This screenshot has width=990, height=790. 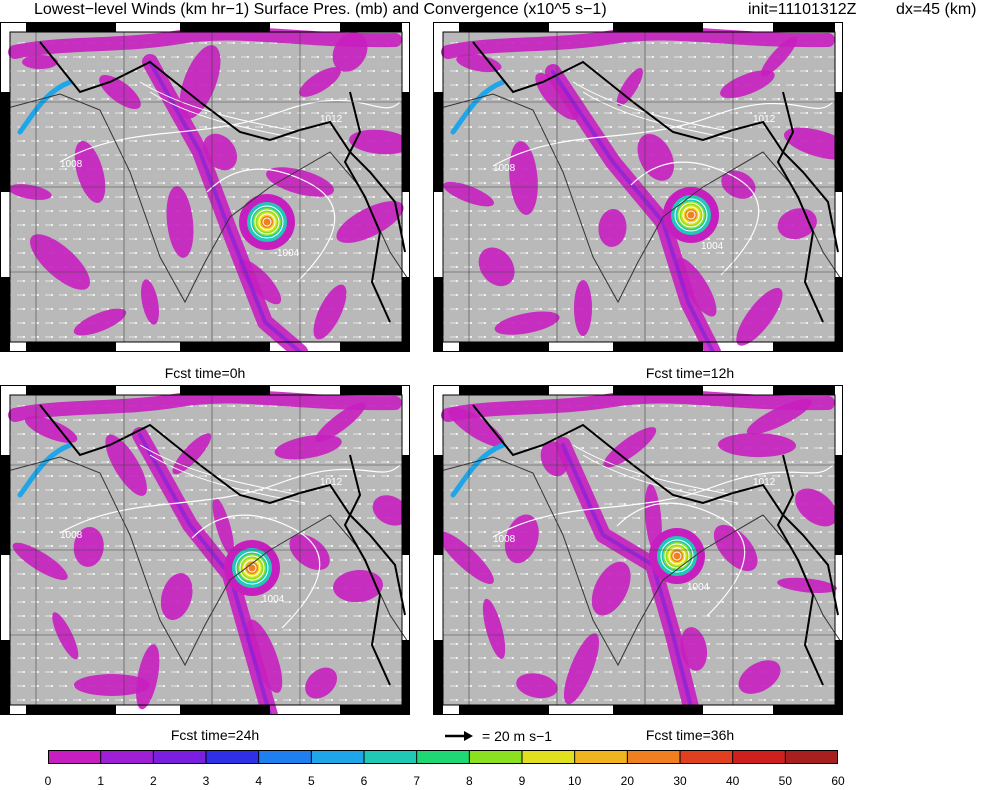 I want to click on colorbar-label: 7, so click(x=416, y=781).